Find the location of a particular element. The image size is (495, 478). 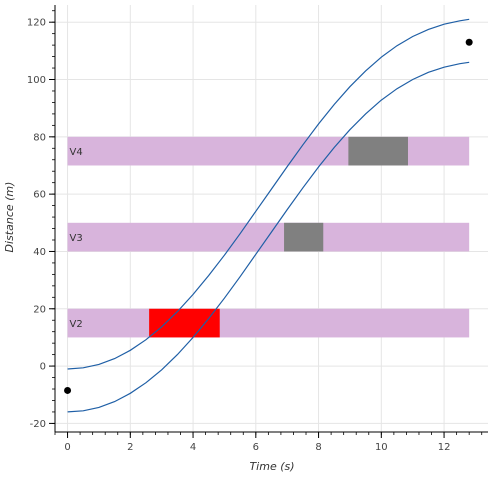

y-tick-label: 20 is located at coordinates (39, 309).